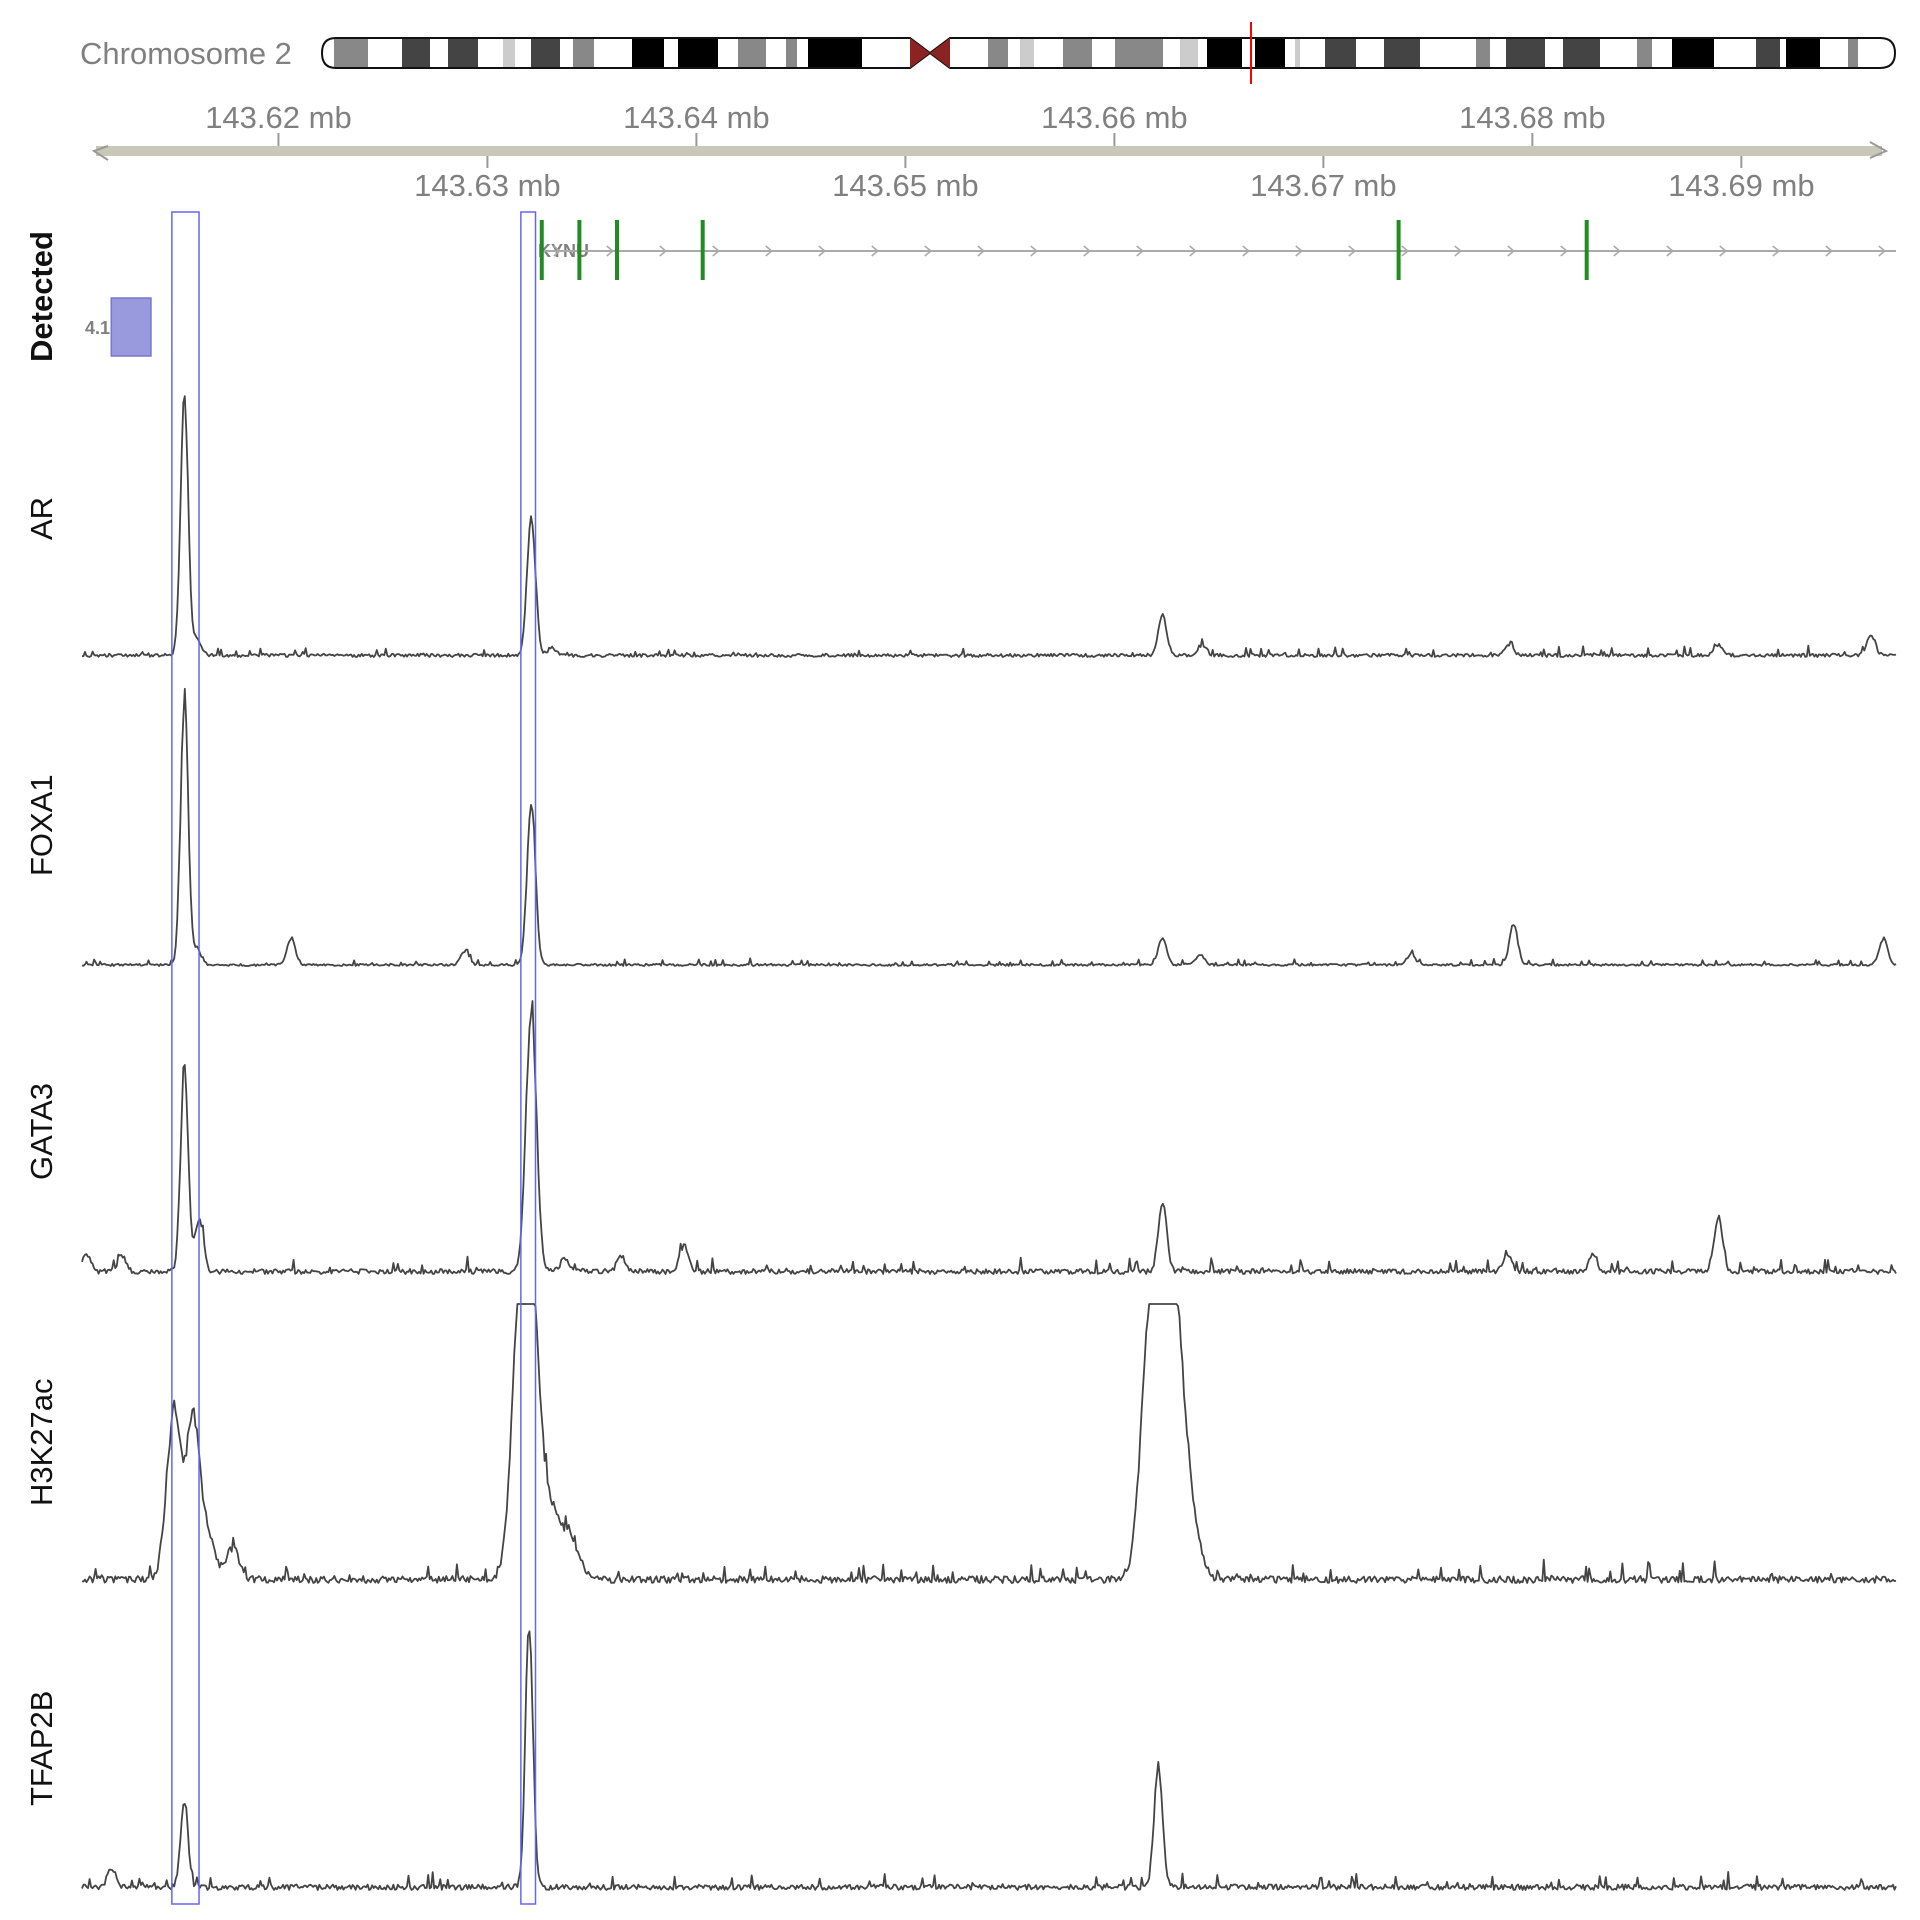  I want to click on bottom-tick-label-3: 143.69 mb, so click(1741, 185).